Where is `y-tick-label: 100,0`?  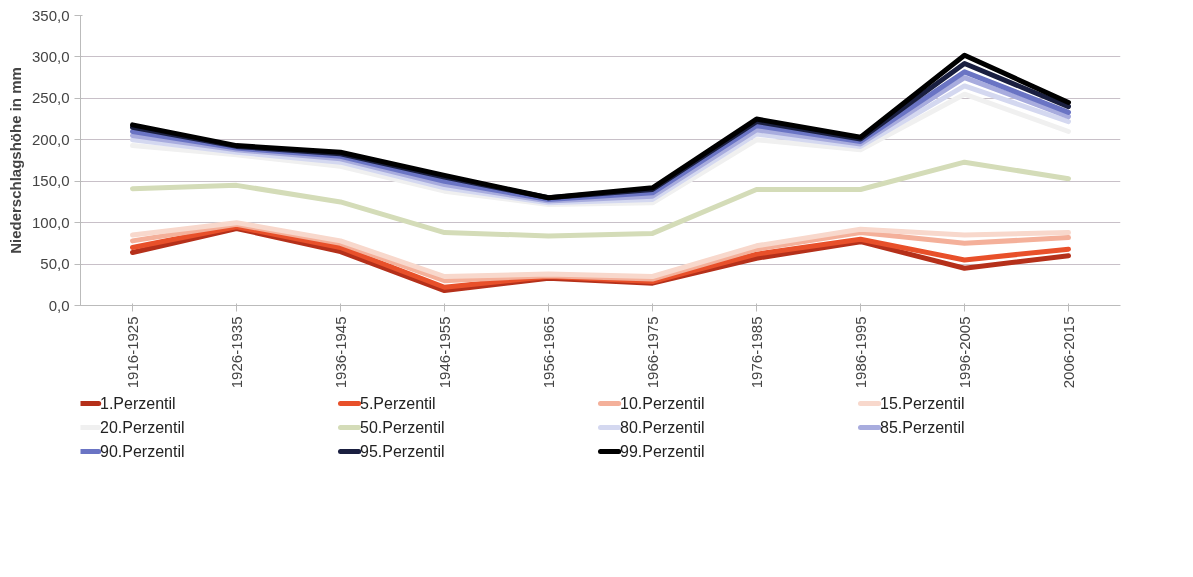 y-tick-label: 100,0 is located at coordinates (50, 222).